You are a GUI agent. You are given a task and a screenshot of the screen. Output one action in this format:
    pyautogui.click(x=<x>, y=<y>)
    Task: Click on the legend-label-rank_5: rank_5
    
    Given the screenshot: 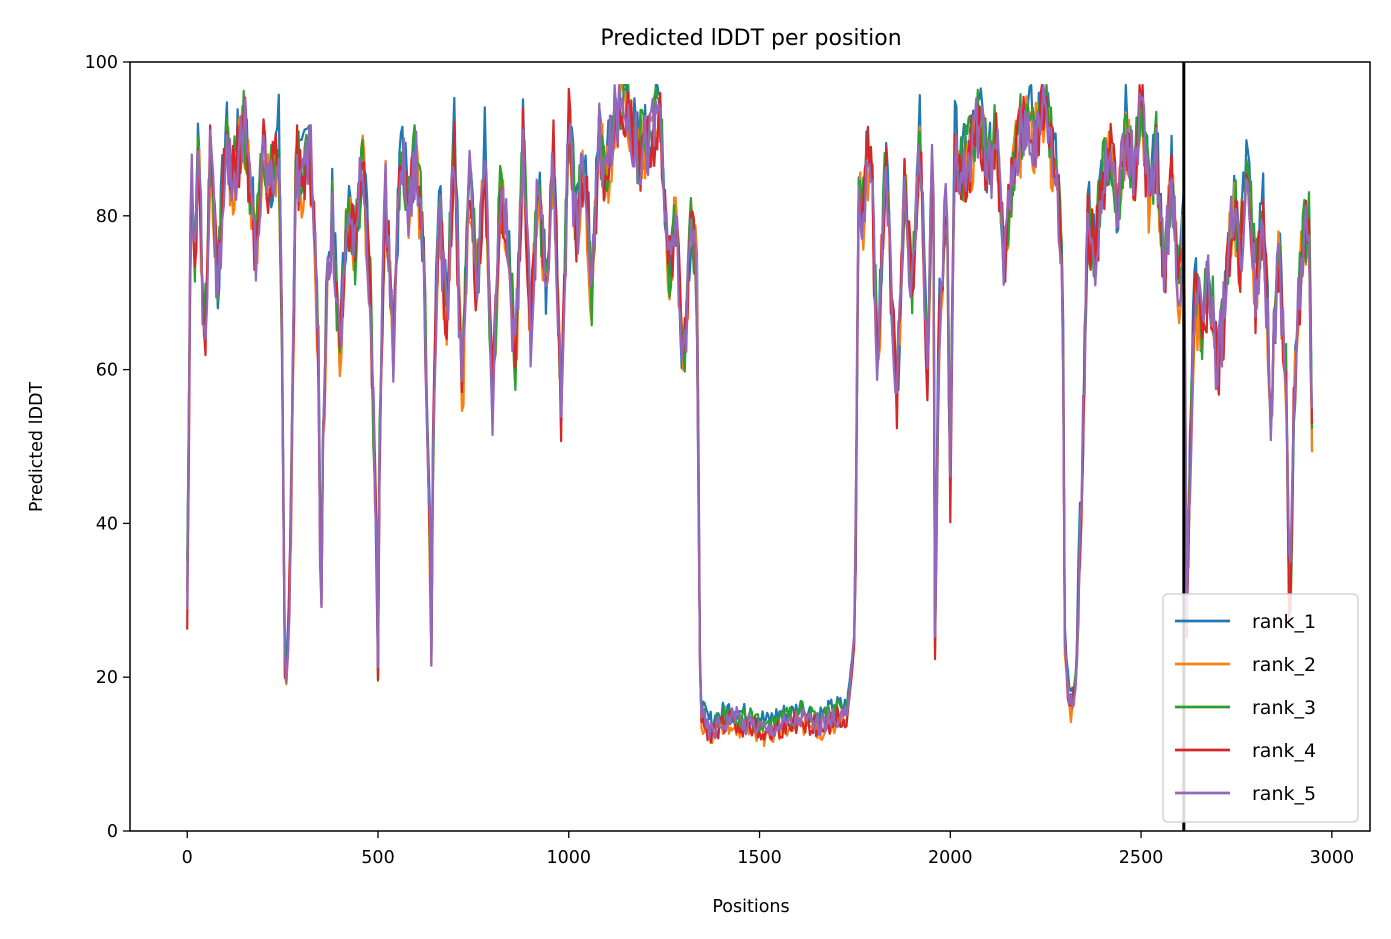 What is the action you would take?
    pyautogui.click(x=1284, y=794)
    